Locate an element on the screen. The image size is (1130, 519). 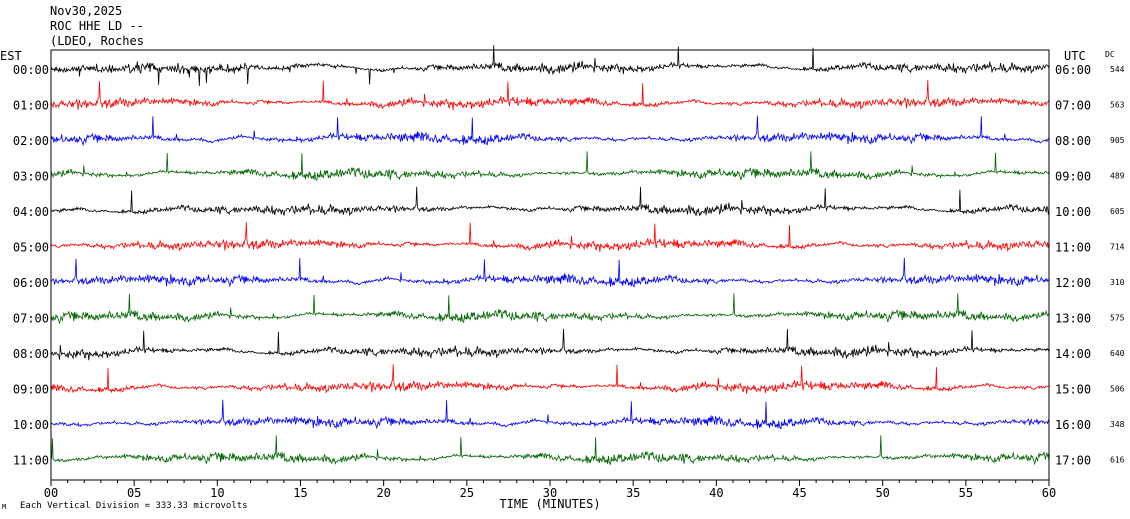
est-label-6: 06:00 is located at coordinates (31, 283).